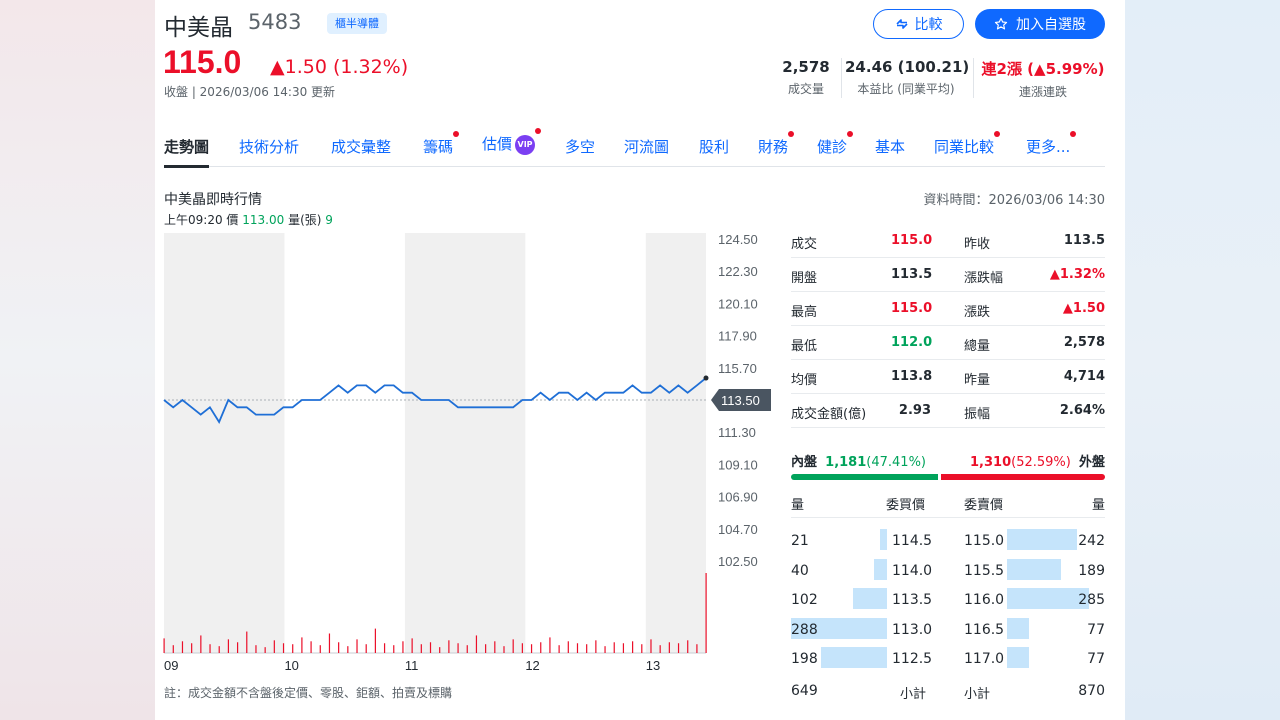 The height and width of the screenshot is (720, 1280). Describe the element at coordinates (912, 659) in the screenshot. I see `bid-price: 112.5` at that location.